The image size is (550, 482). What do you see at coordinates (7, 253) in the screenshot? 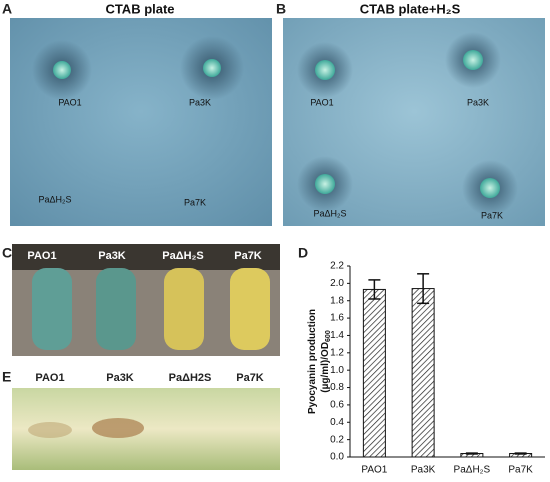
I see `panel-letter: C` at bounding box center [7, 253].